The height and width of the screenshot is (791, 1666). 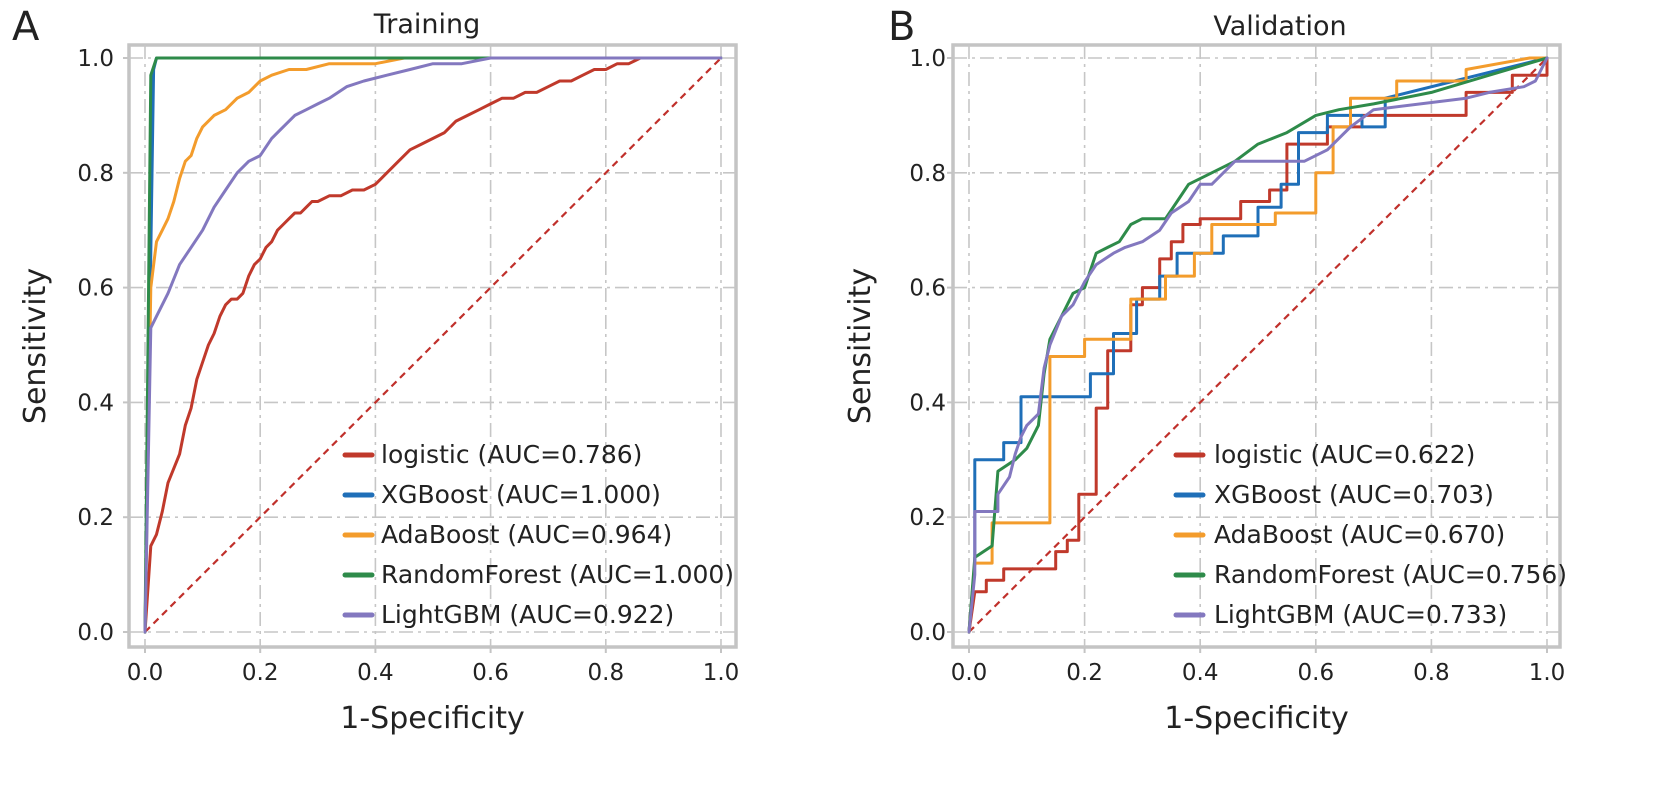 I want to click on legend-label-logistic: logistic (AUC=0.622), so click(x=1344, y=454).